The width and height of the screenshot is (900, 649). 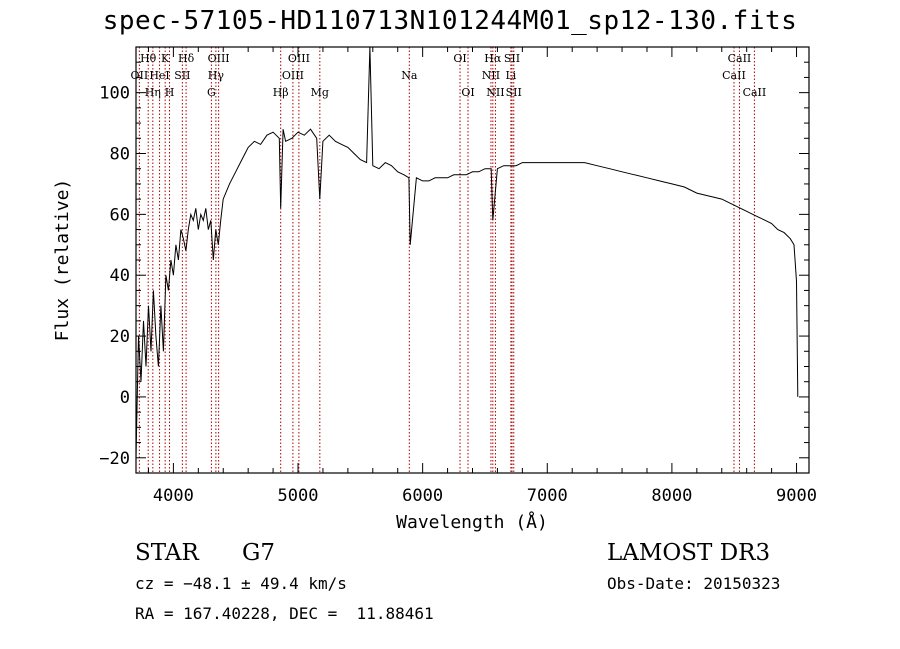 What do you see at coordinates (165, 58) in the screenshot?
I see `line-id-label: K` at bounding box center [165, 58].